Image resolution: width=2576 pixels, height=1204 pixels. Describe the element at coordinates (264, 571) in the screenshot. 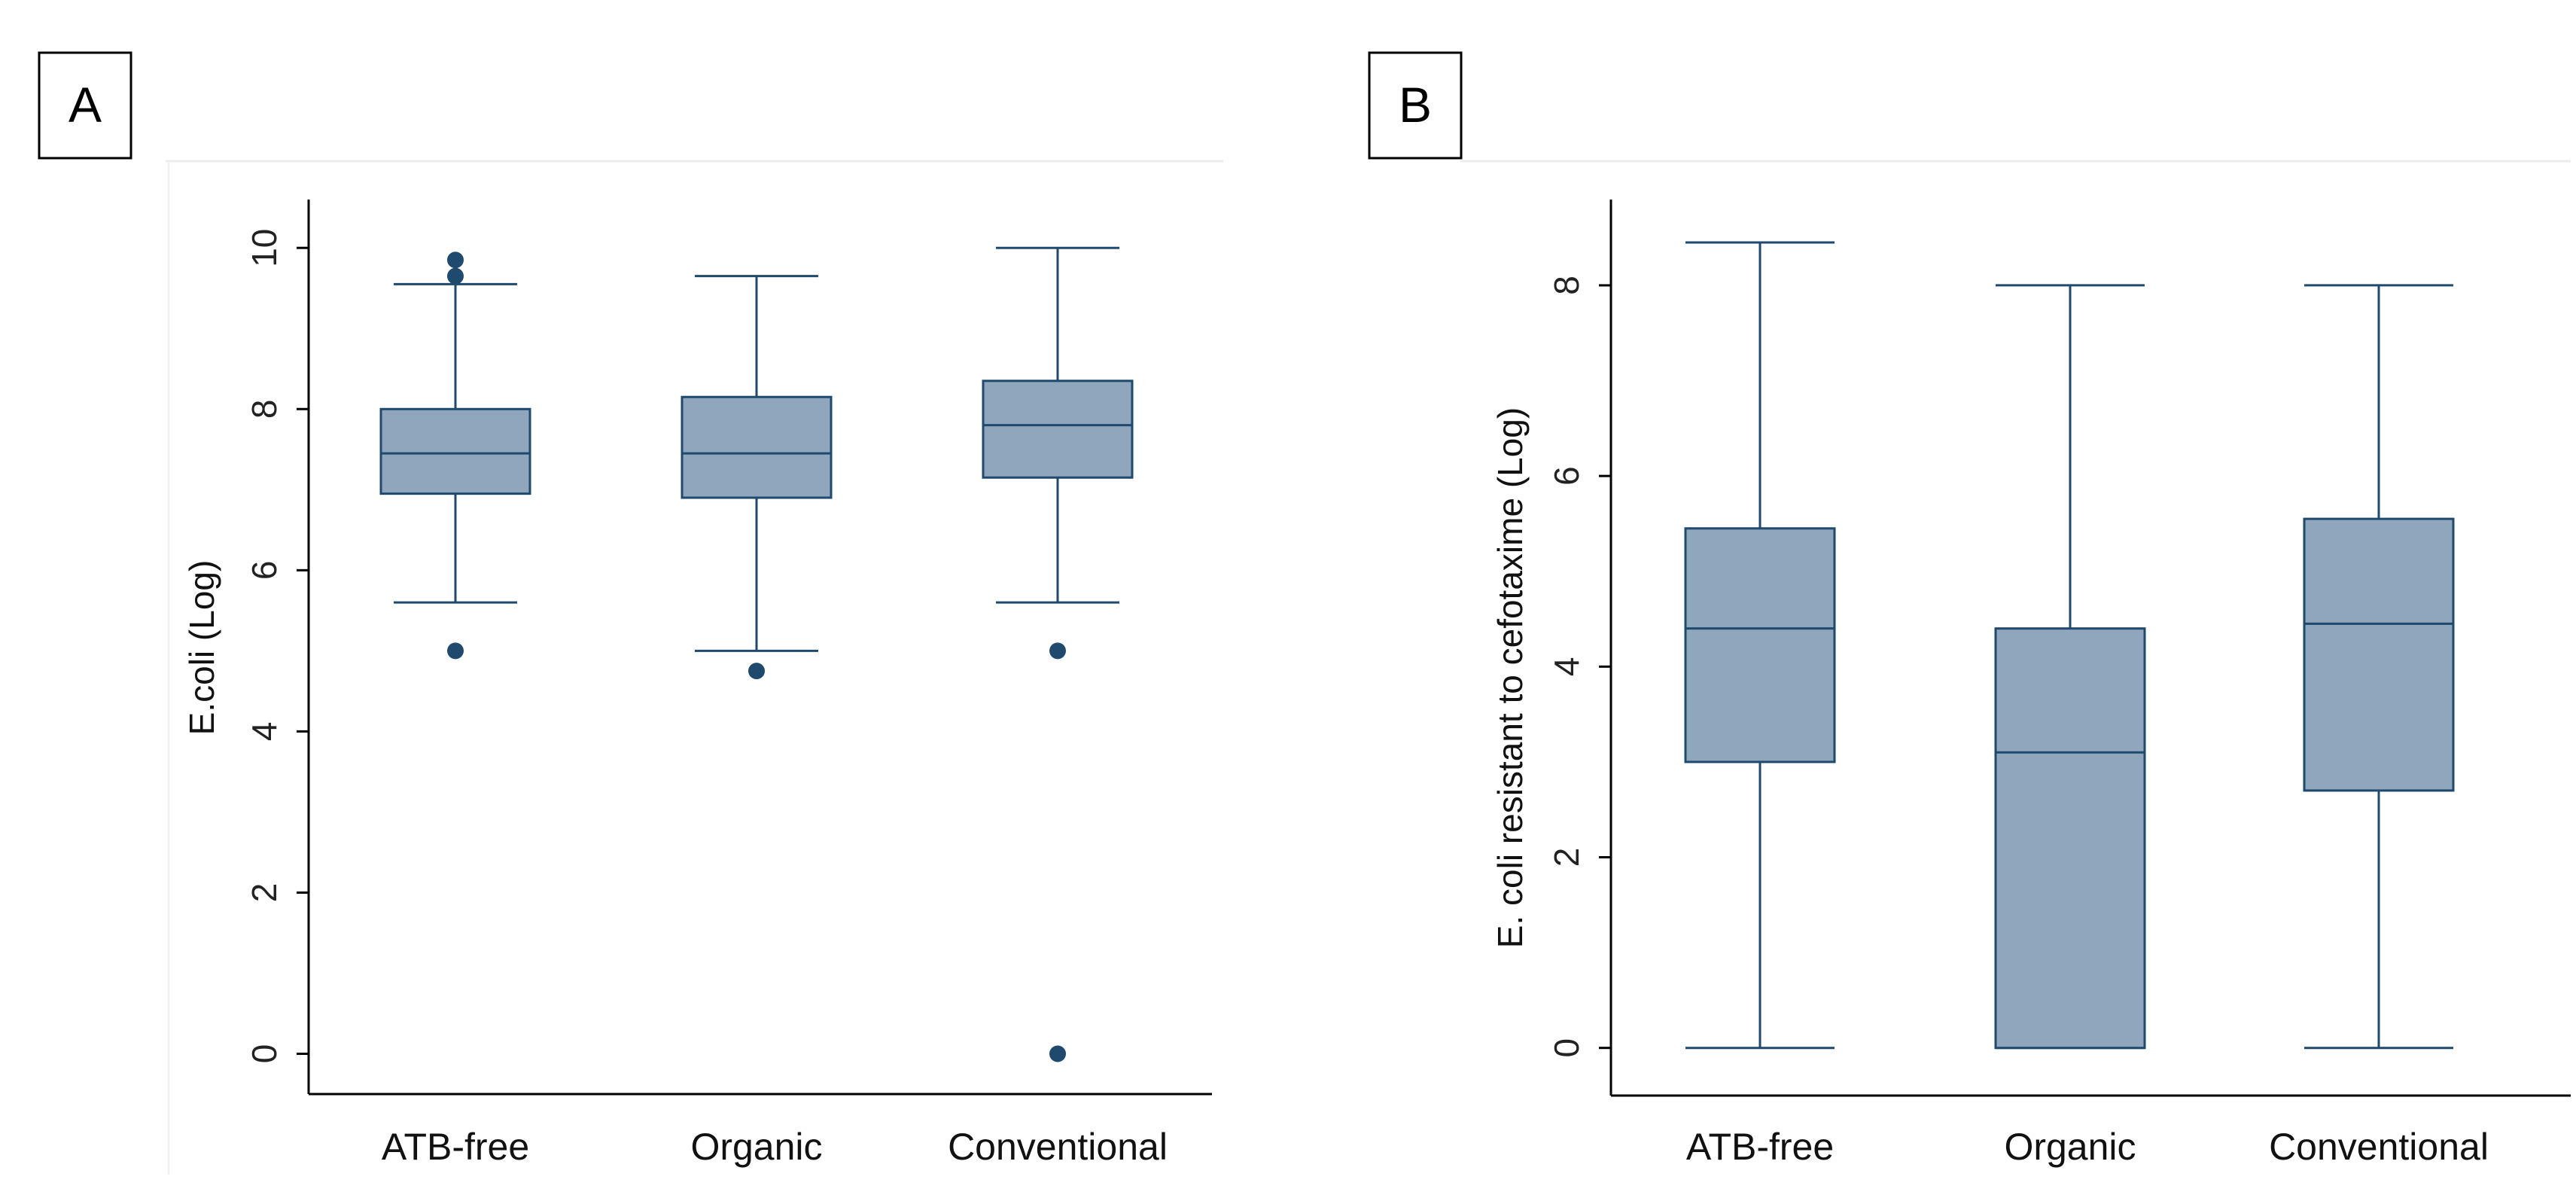

I see `panel-a-y-tick-label: 6` at that location.